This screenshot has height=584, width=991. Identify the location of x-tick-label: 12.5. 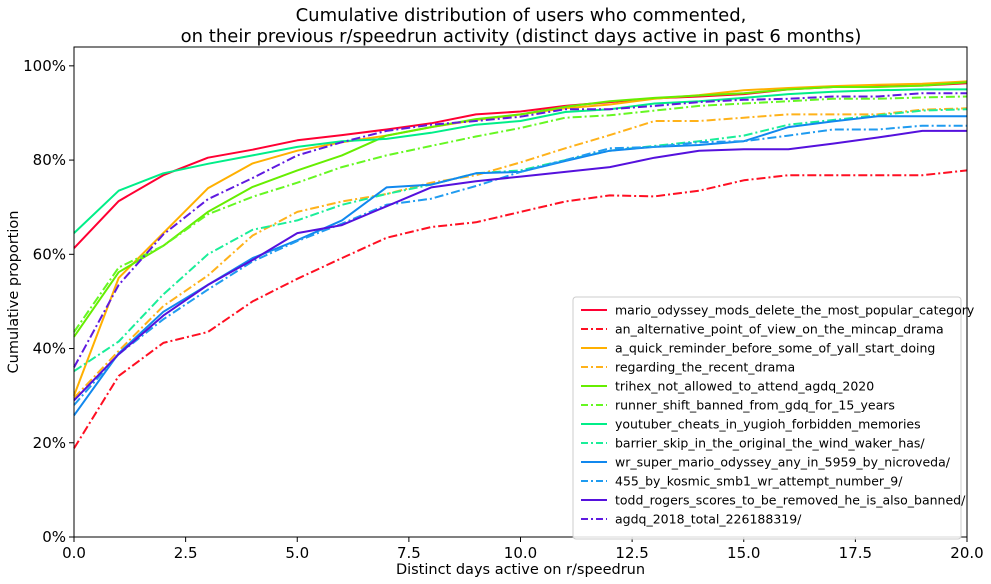
(631, 553).